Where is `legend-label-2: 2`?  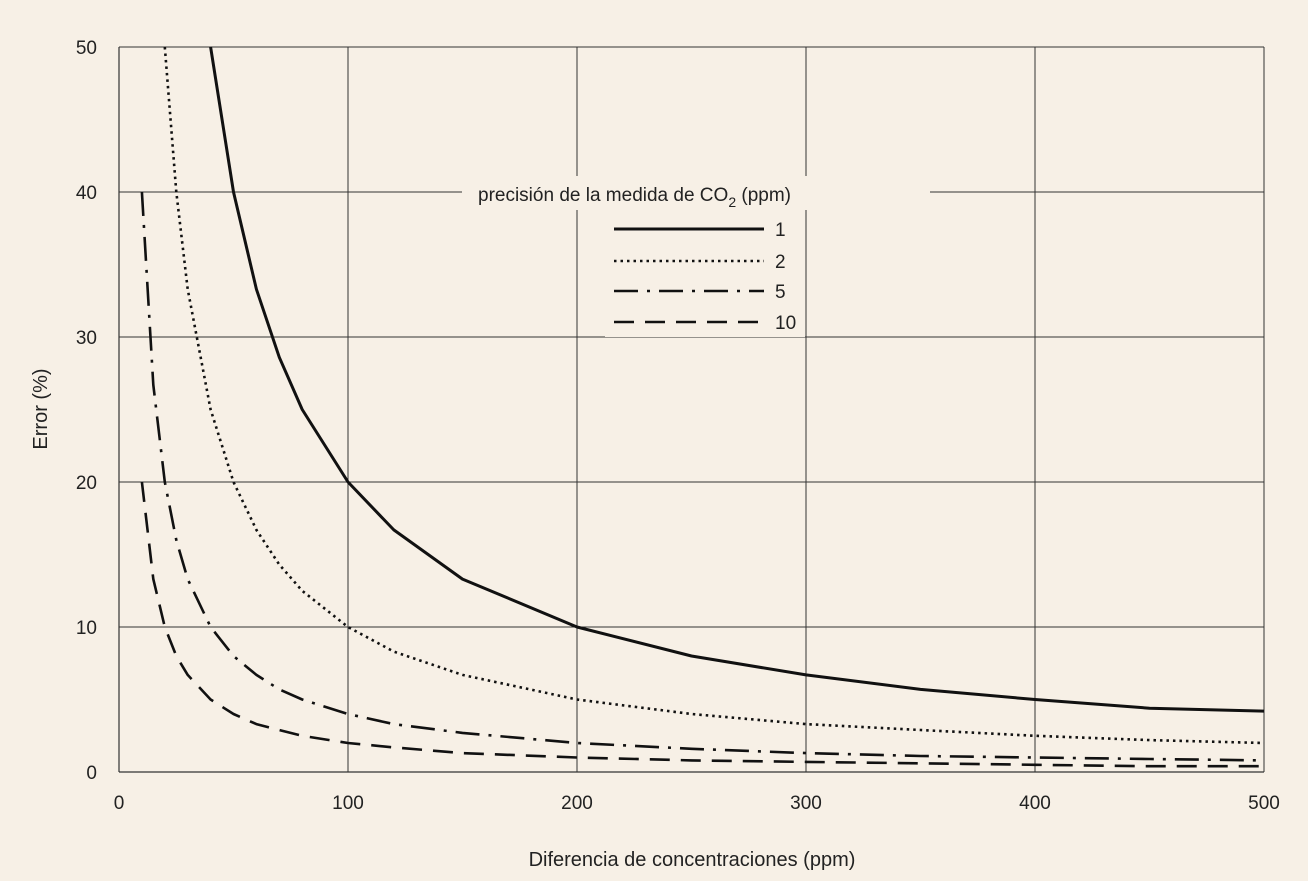 legend-label-2: 2 is located at coordinates (780, 262).